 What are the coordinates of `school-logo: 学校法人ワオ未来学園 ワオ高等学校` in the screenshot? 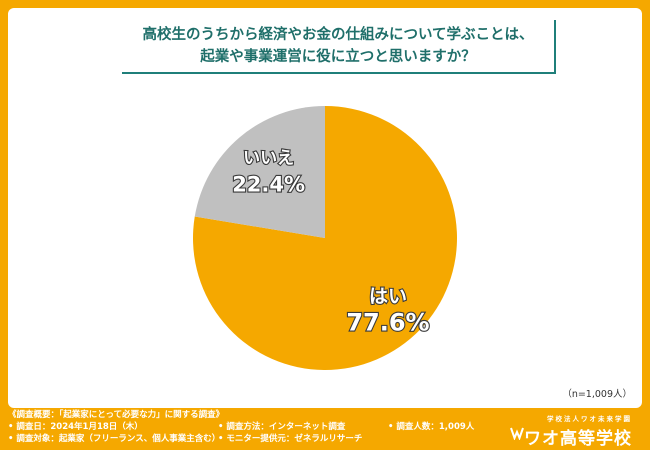 It's located at (571, 430).